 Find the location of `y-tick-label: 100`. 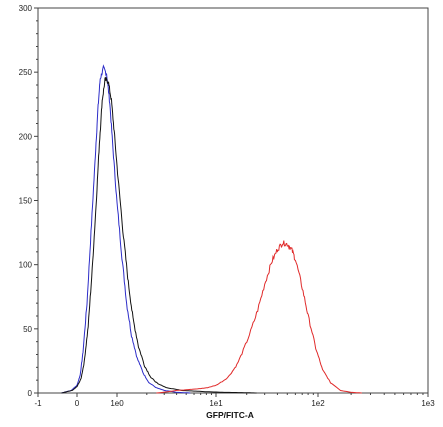

y-tick-label: 100 is located at coordinates (26, 265).